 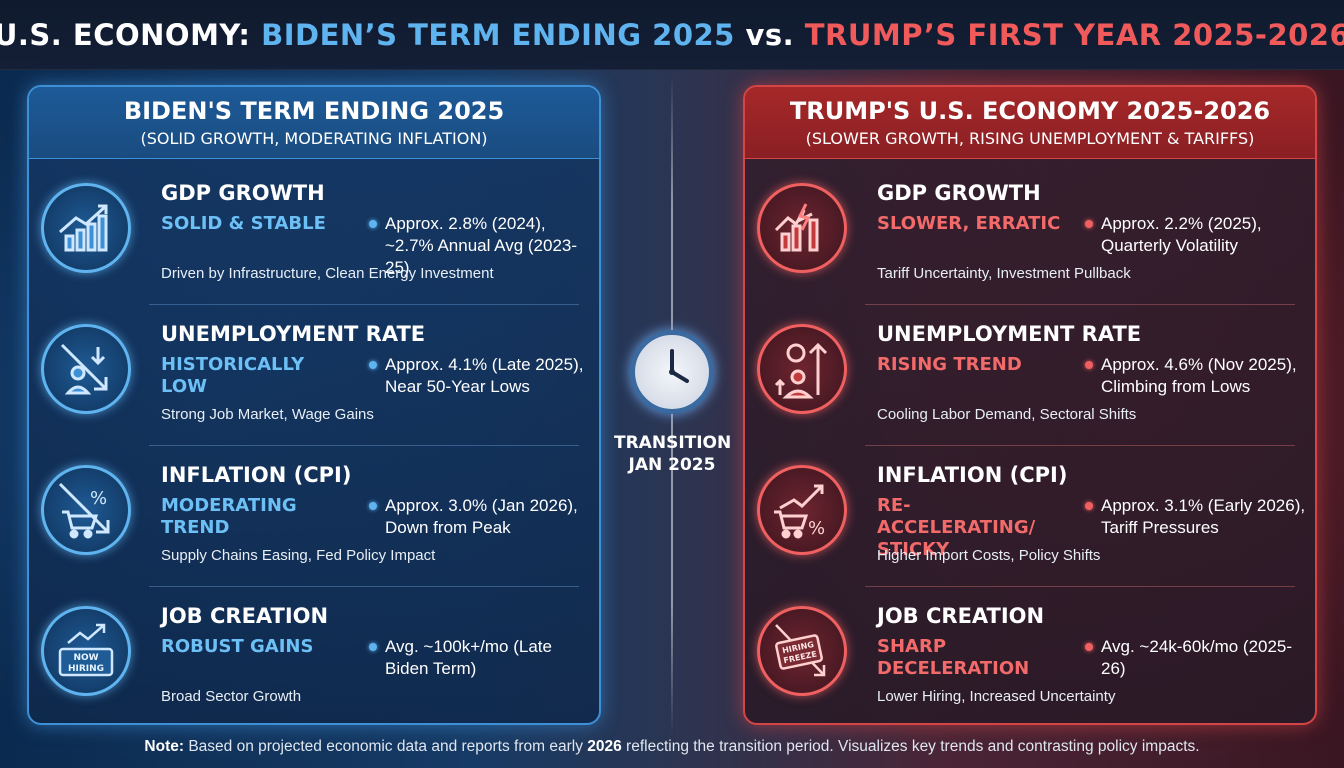 What do you see at coordinates (468, 657) in the screenshot?
I see `detail-value: Avg. ~100k+/mo (Late Biden Term)` at bounding box center [468, 657].